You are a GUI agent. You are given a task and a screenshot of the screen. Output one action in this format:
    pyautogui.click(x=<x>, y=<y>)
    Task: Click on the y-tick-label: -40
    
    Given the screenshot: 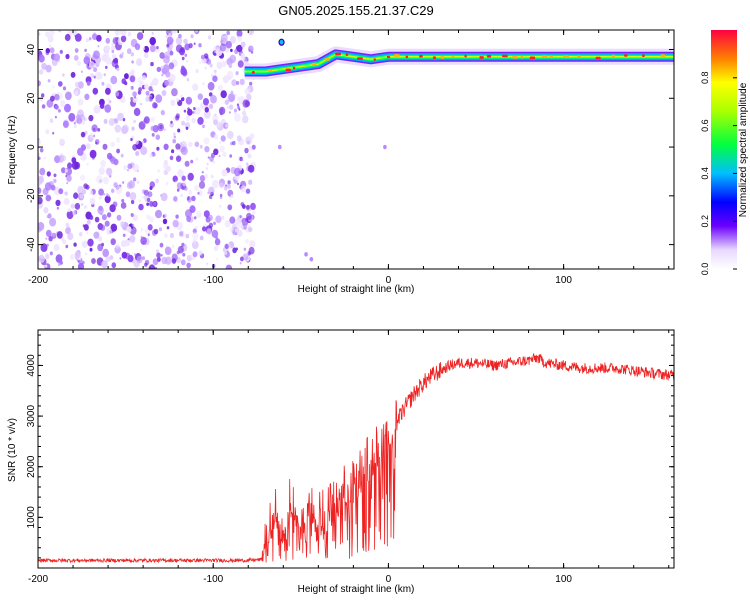 What is the action you would take?
    pyautogui.click(x=31, y=244)
    